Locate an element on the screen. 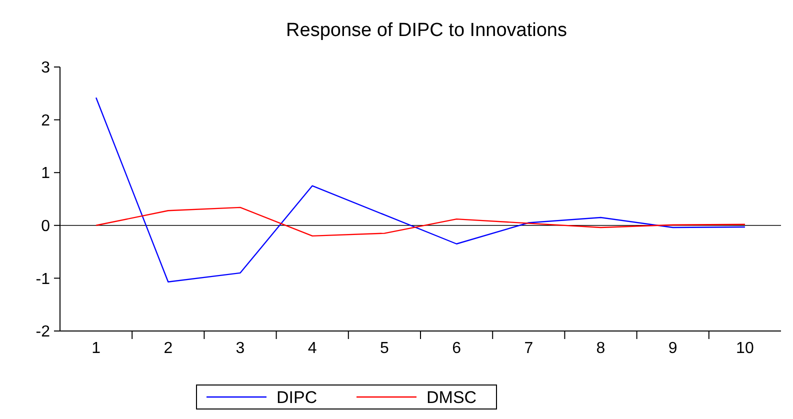  legend-label: DIPC is located at coordinates (297, 397).